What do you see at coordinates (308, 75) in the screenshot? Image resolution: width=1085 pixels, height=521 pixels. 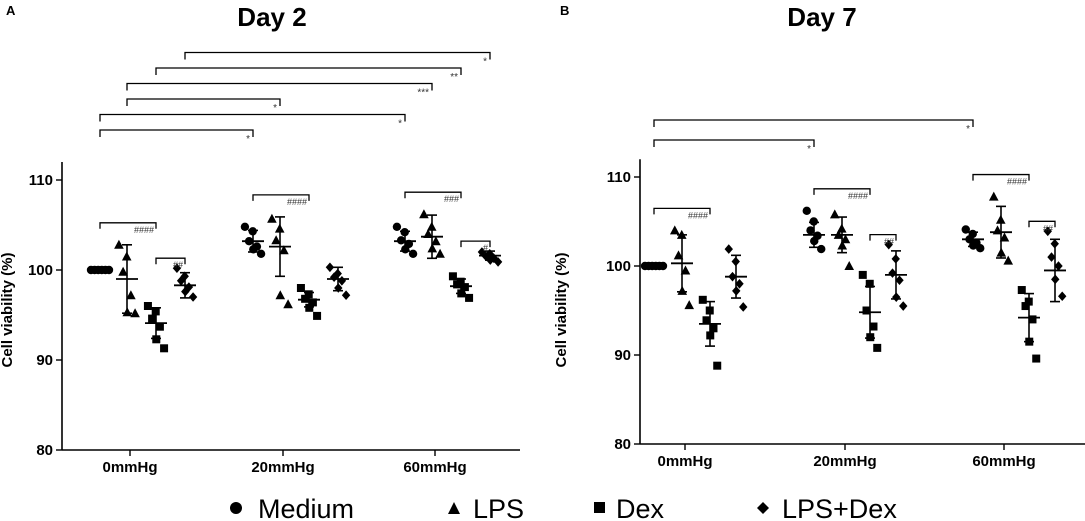 I see `significance-bracket-a-long-5: **` at bounding box center [308, 75].